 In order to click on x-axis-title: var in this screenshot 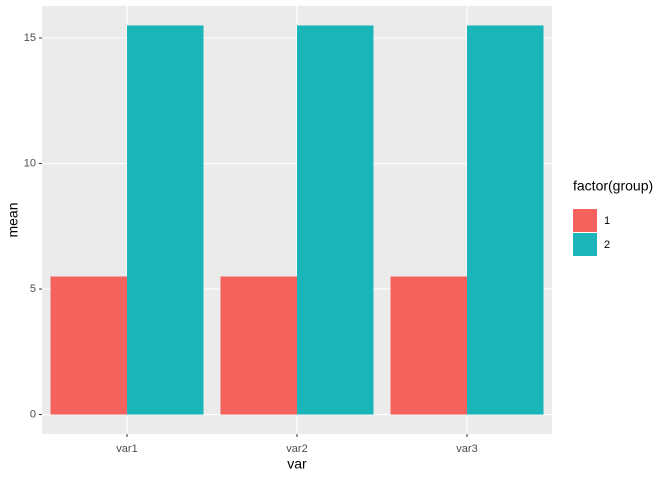, I will do `click(297, 464)`.